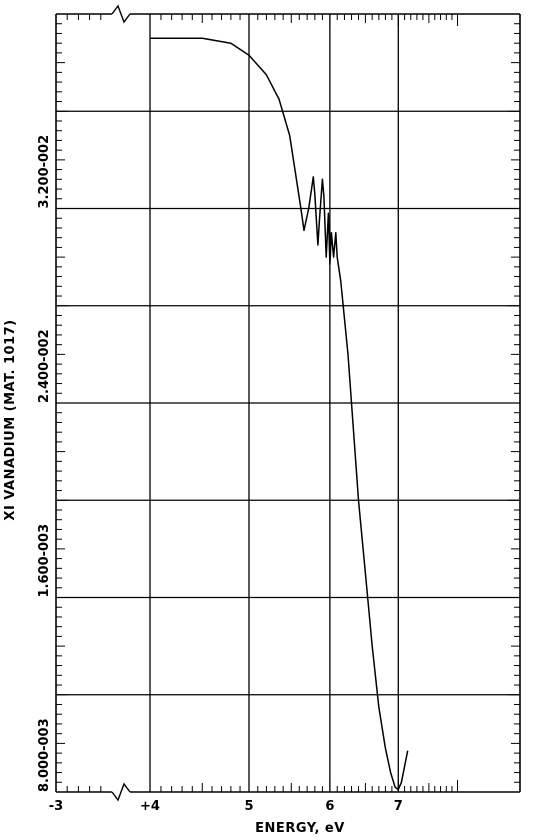 The width and height of the screenshot is (537, 840). Describe the element at coordinates (44, 366) in the screenshot. I see `y-tick-label: 2.400-002` at that location.